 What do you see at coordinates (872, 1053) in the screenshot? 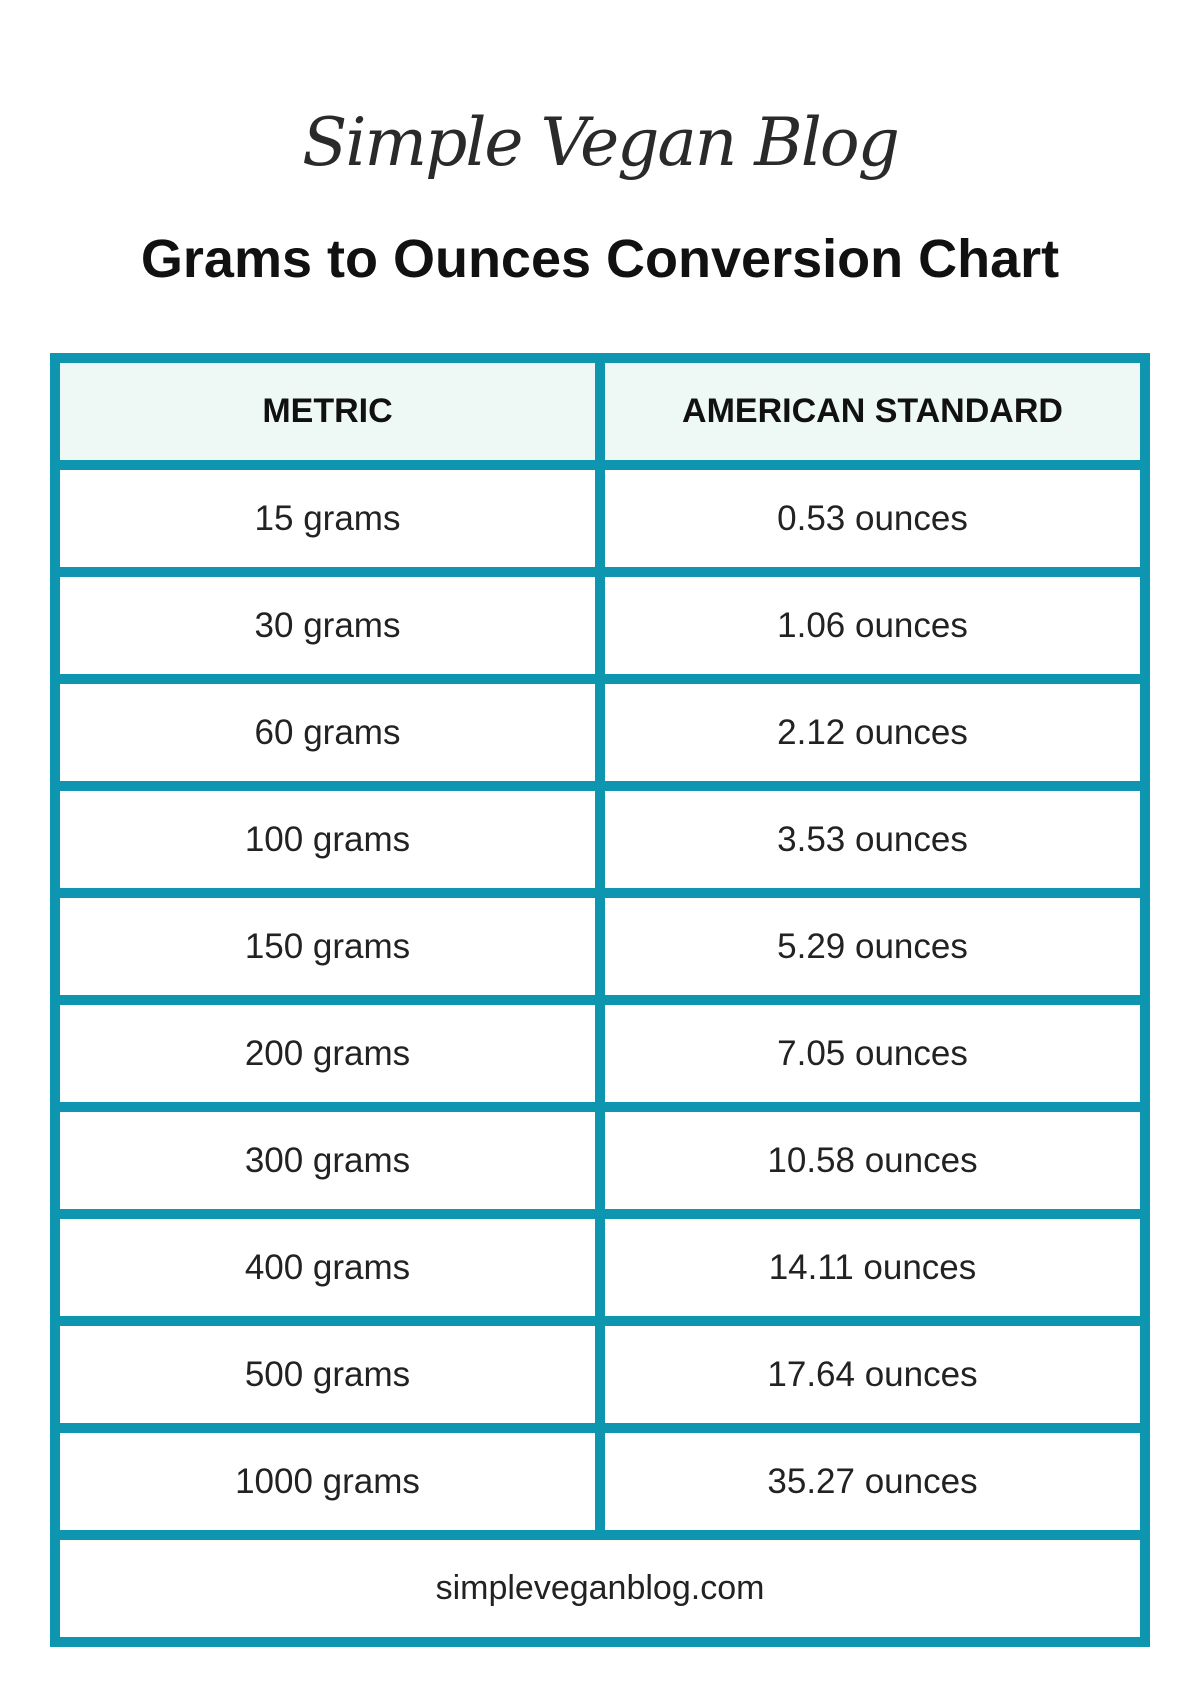
I see `ounces-cell: 7.05 ounces` at bounding box center [872, 1053].